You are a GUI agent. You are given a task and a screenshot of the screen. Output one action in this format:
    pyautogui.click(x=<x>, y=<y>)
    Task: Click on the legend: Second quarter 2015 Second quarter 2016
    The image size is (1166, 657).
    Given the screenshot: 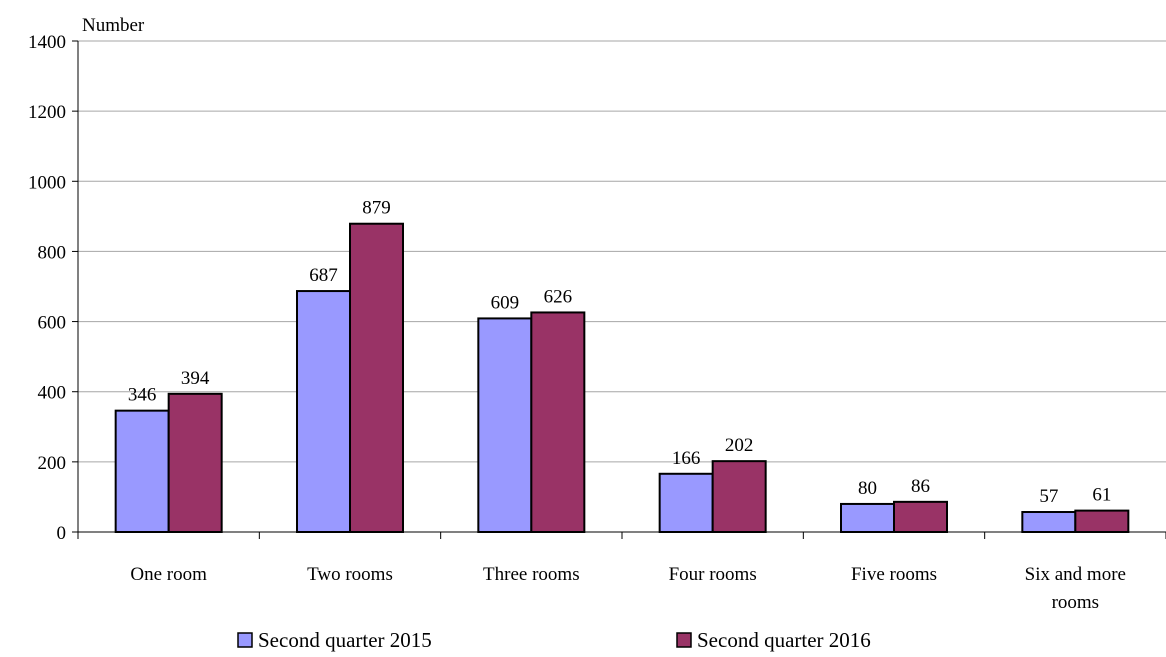 What is the action you would take?
    pyautogui.click(x=554, y=640)
    